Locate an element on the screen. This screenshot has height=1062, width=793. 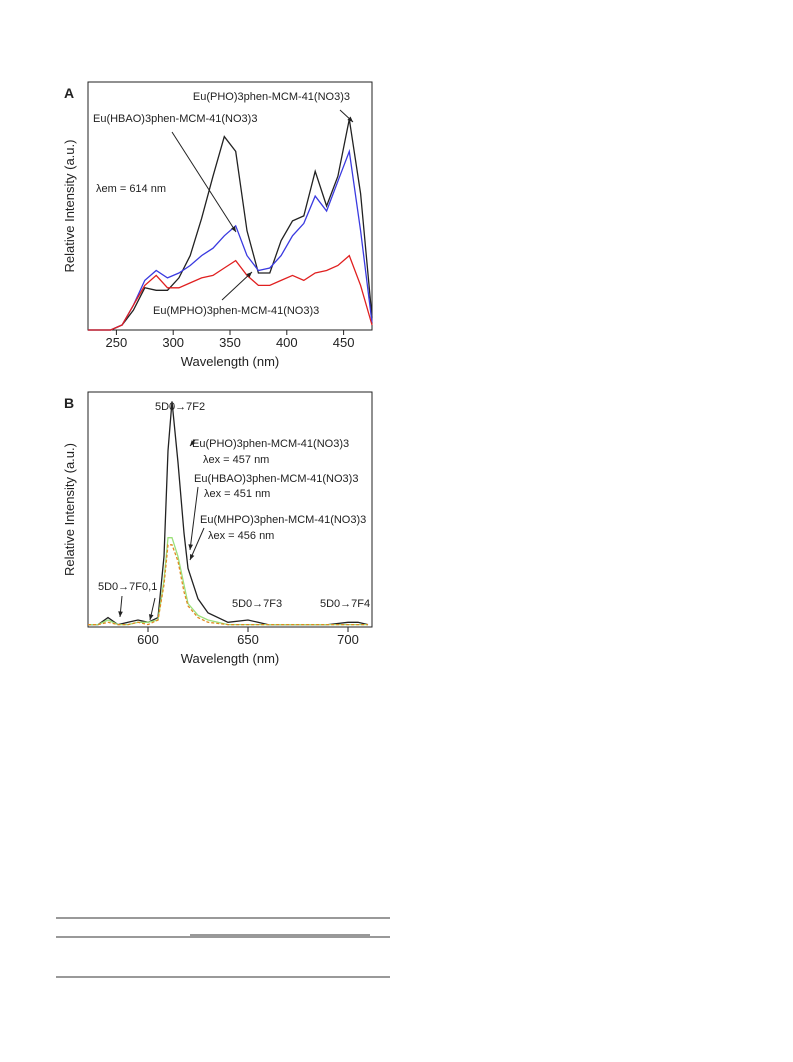
x-tick-label: 700 is located at coordinates (348, 639).